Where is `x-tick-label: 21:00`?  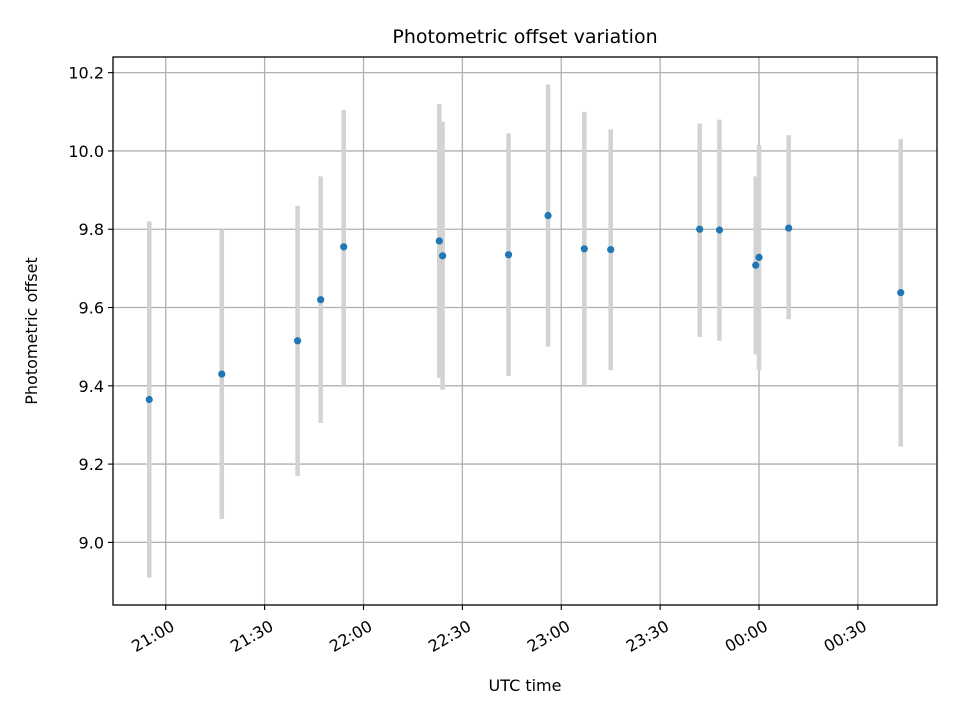
x-tick-label: 21:00 is located at coordinates (152, 636).